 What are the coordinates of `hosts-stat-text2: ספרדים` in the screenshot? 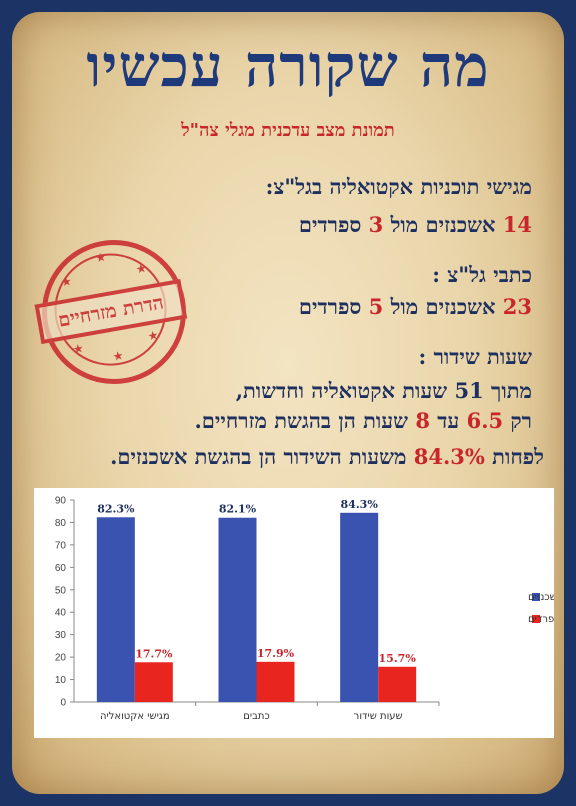 It's located at (333, 224).